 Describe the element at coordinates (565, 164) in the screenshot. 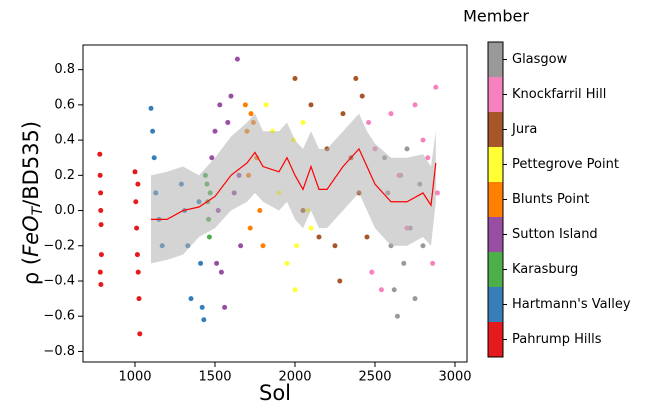

I see `legend-label: Pettegrove Point` at that location.